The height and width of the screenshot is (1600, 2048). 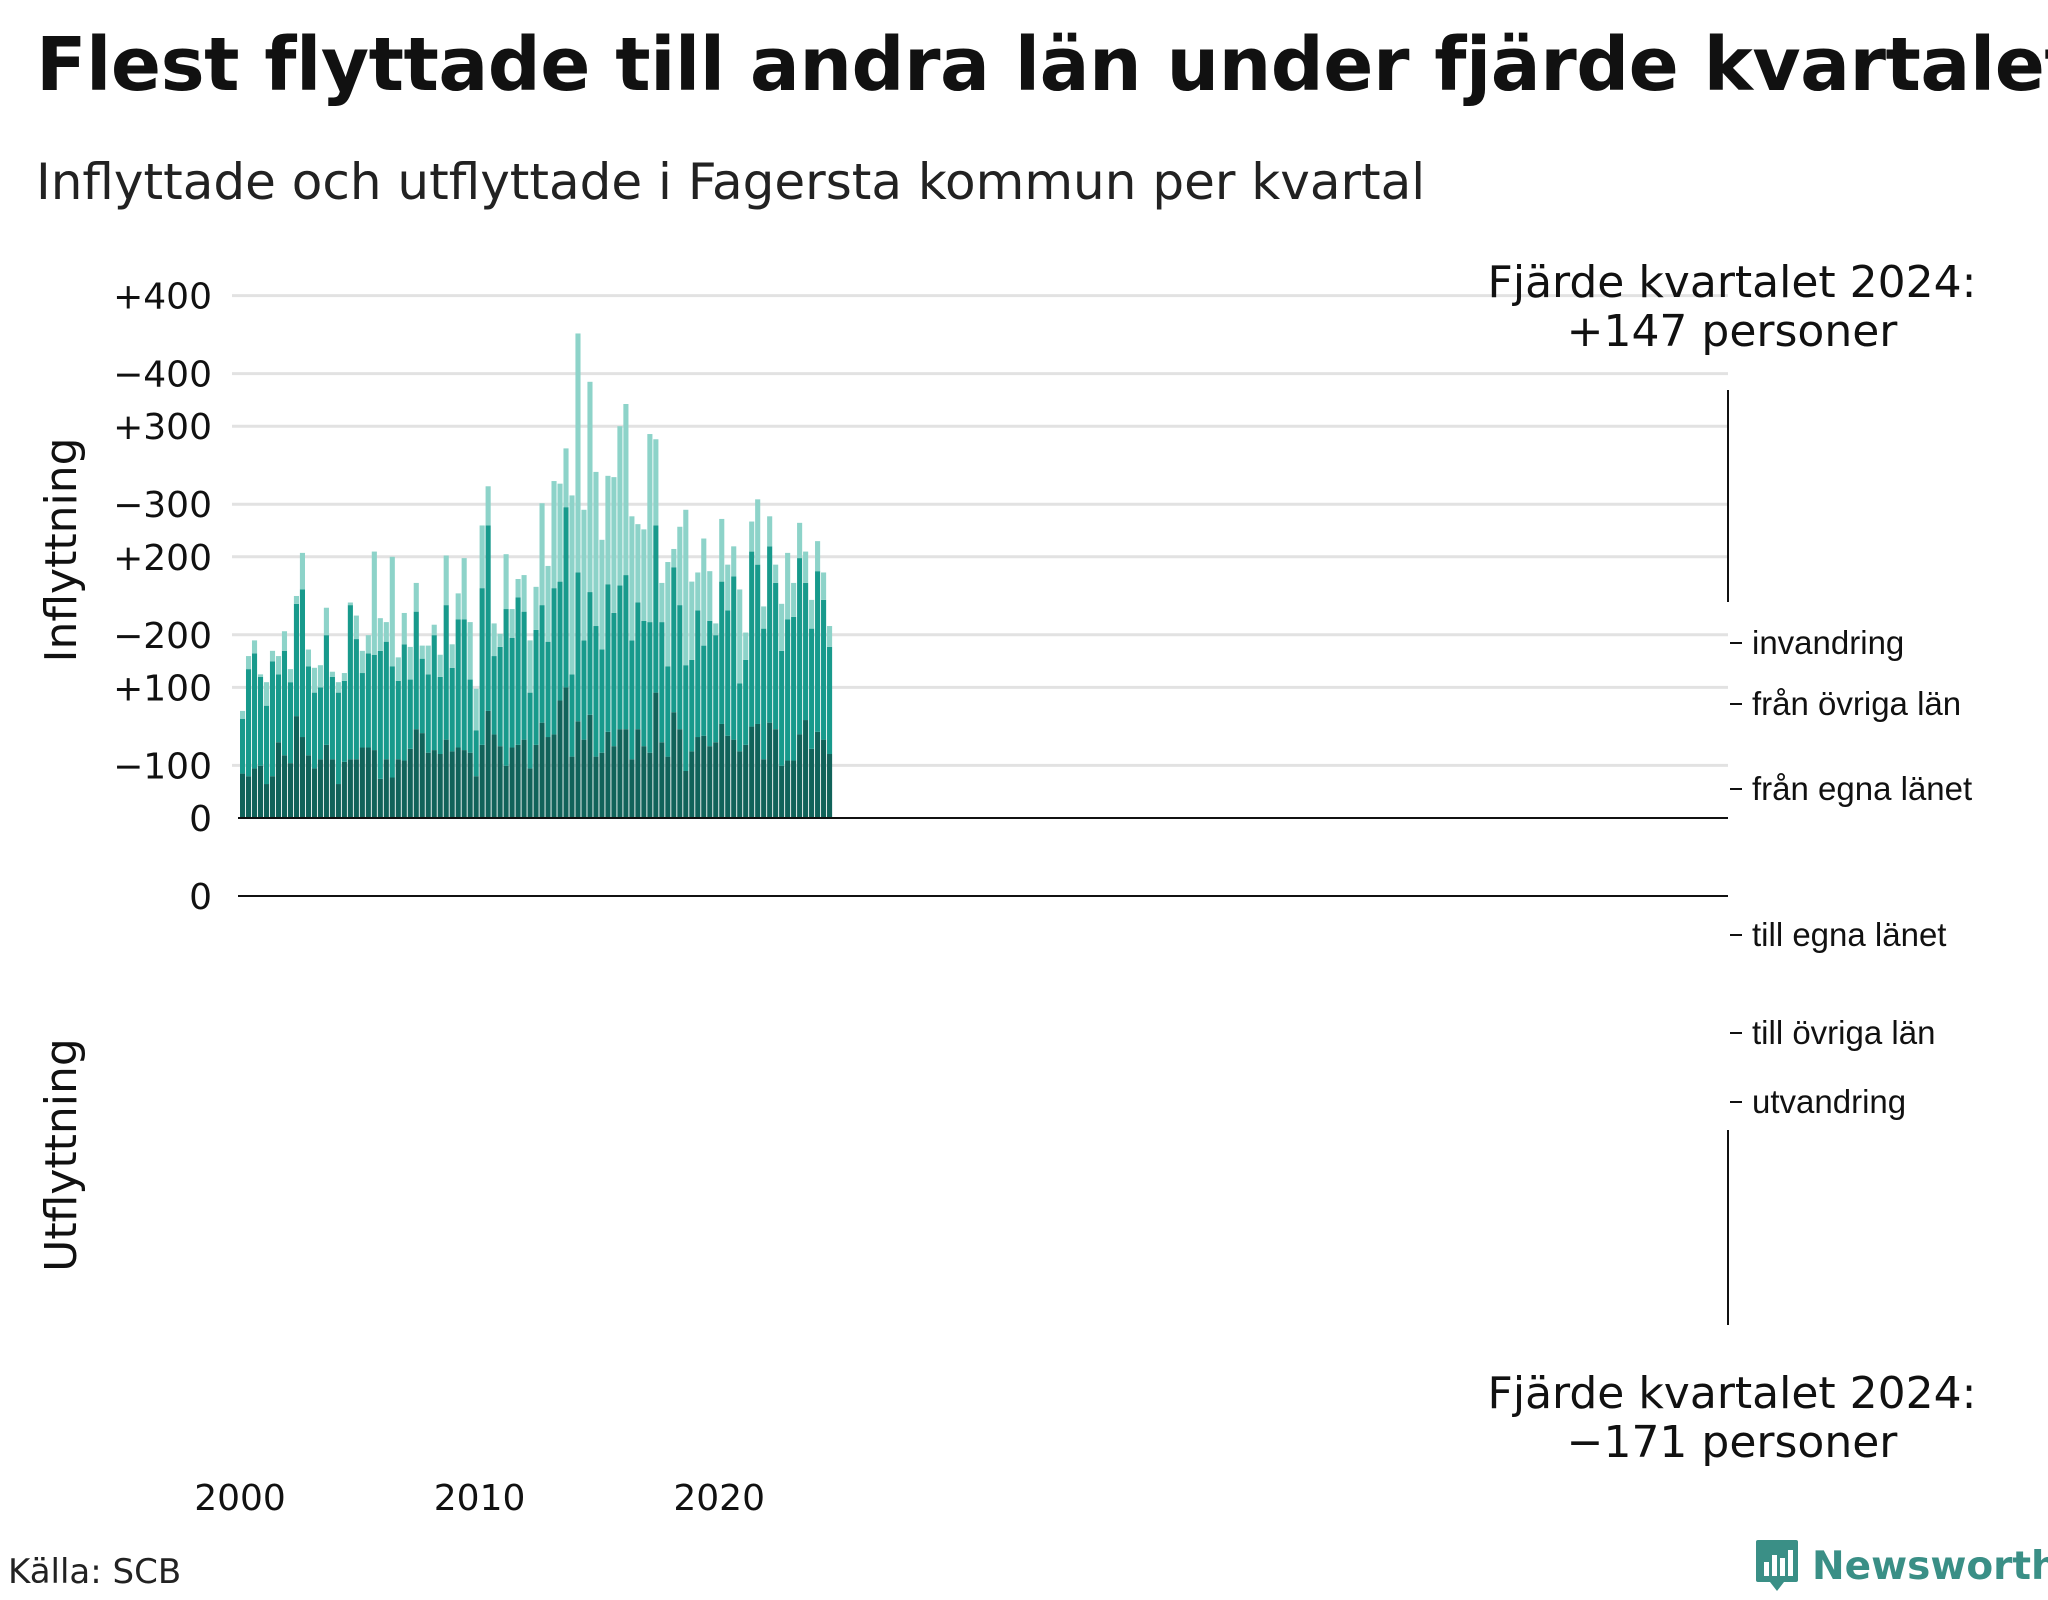 What do you see at coordinates (1828, 642) in the screenshot?
I see `legend-label-invandring: invandring` at bounding box center [1828, 642].